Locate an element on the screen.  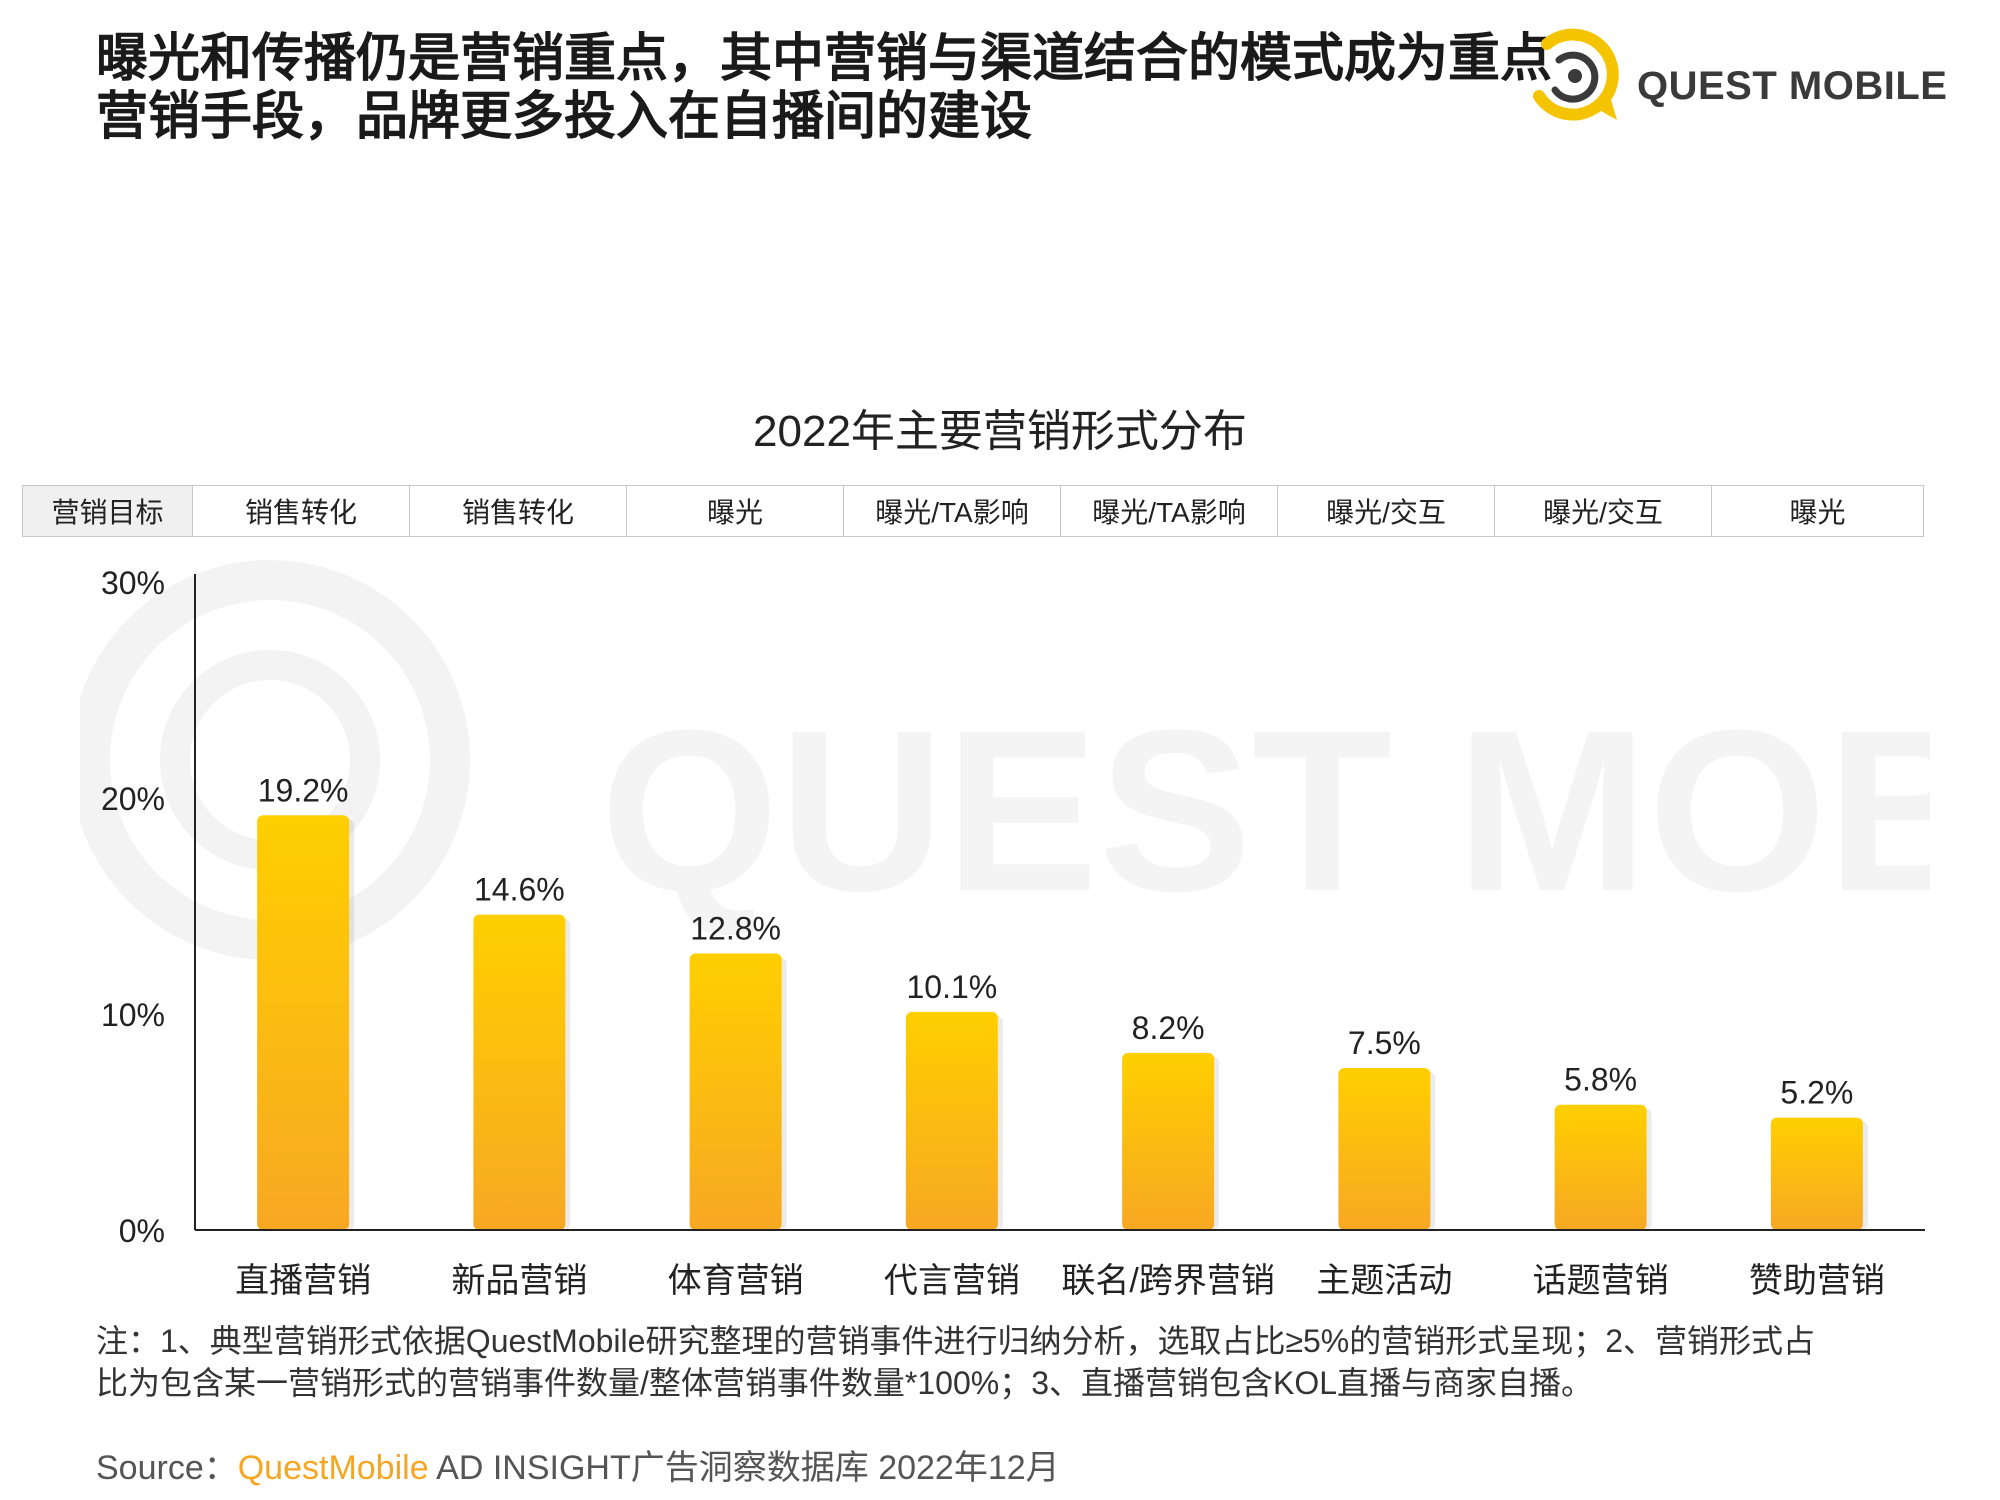
quest-mobile-logo: QUEST MOBILE is located at coordinates (1736, 76).